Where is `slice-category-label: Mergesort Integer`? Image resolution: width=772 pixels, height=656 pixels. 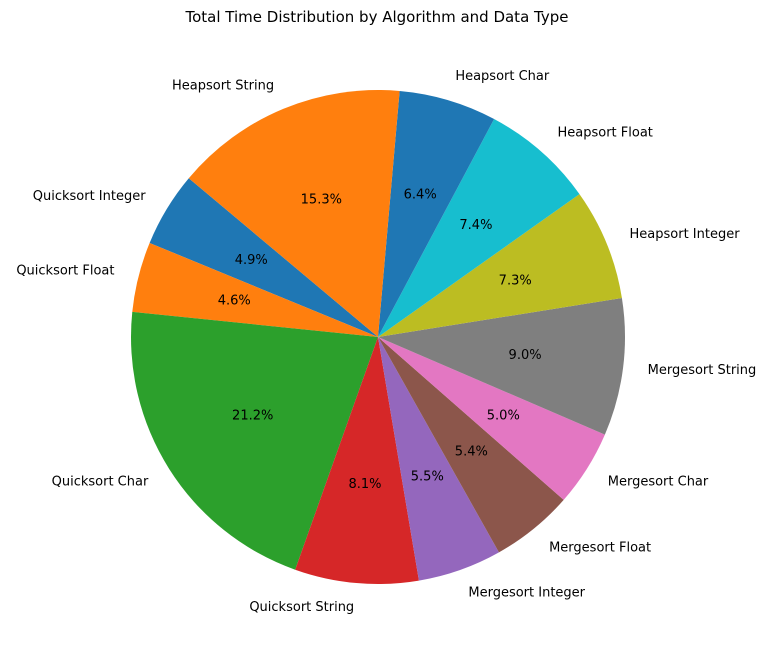
slice-category-label: Mergesort Integer is located at coordinates (526, 593).